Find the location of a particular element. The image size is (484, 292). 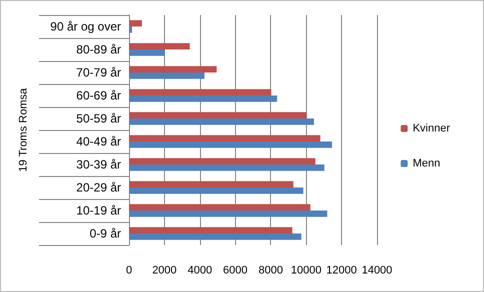

y-tick-label: 20-29 år is located at coordinates (98, 187).